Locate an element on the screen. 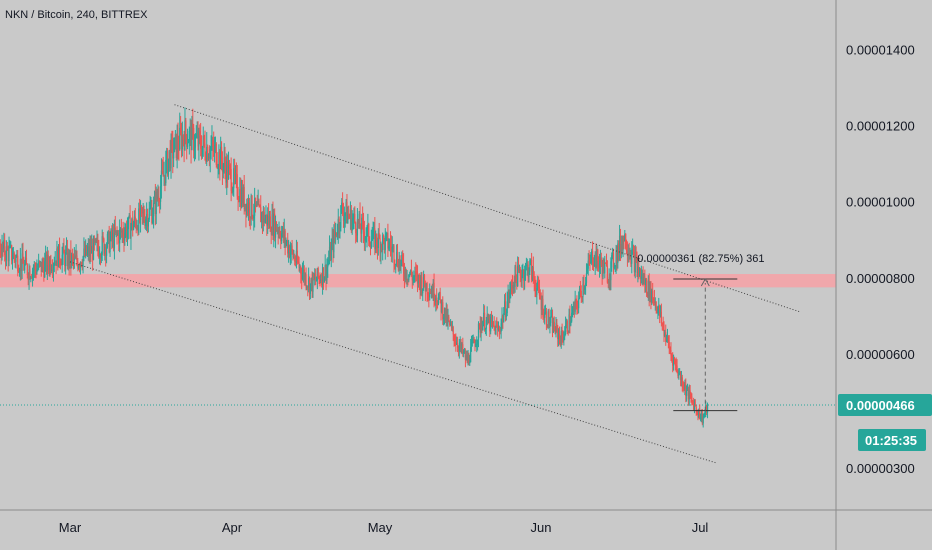 This screenshot has width=932, height=550. time-axis: Mar Apr May Jun Jul is located at coordinates (384, 527).